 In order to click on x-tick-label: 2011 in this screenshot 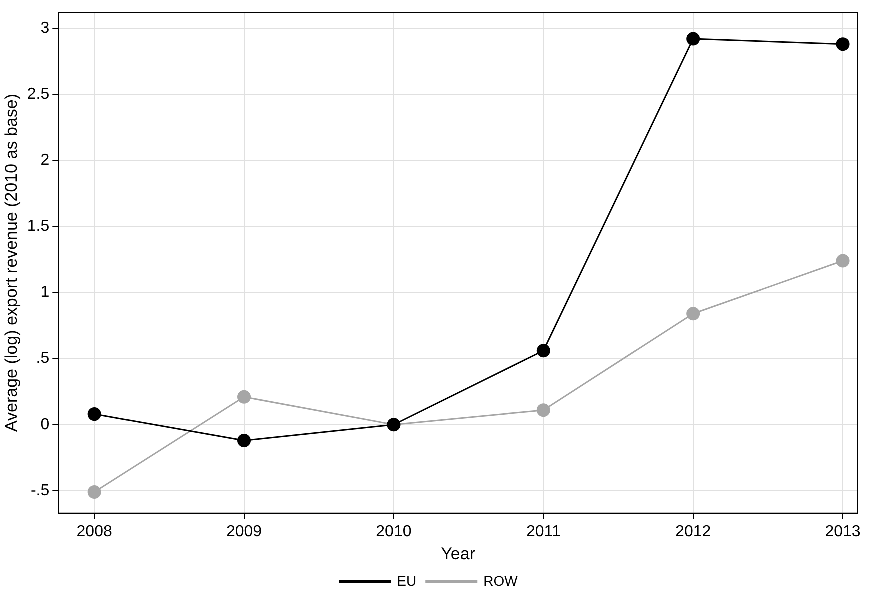, I will do `click(543, 531)`.